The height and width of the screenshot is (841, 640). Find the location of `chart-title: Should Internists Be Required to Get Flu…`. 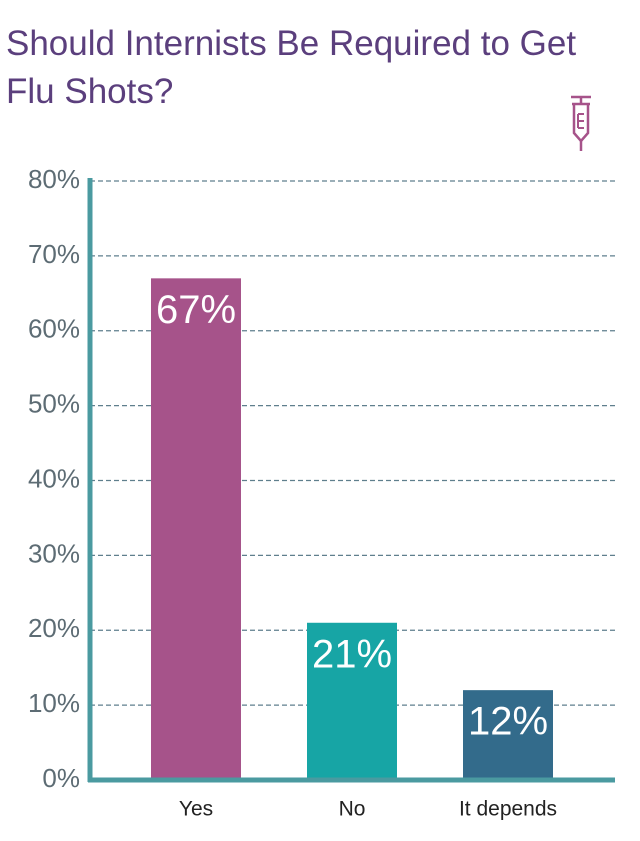

chart-title: Should Internists Be Required to Get Flu… is located at coordinates (291, 67).